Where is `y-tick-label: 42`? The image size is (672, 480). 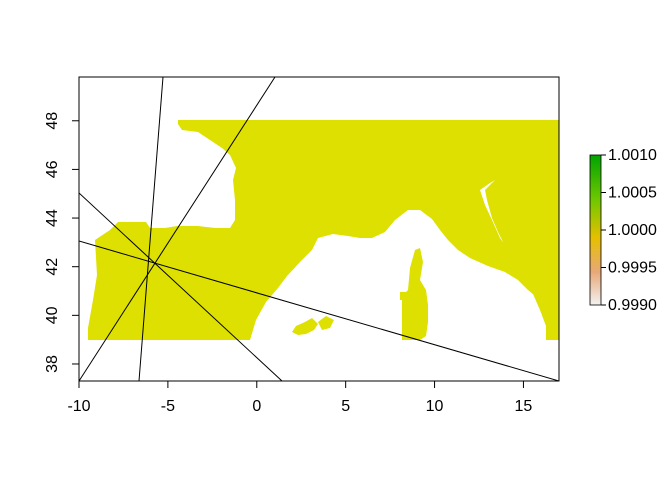
y-tick-label: 42 is located at coordinates (52, 267).